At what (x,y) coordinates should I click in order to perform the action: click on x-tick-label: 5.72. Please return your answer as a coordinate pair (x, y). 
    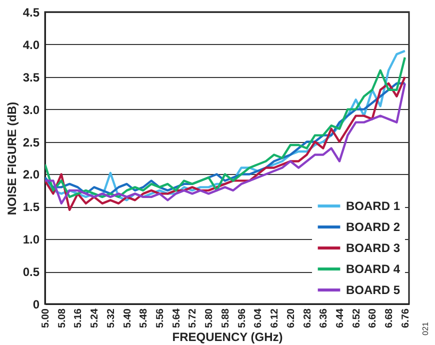
    Looking at the image, I should click on (193, 318).